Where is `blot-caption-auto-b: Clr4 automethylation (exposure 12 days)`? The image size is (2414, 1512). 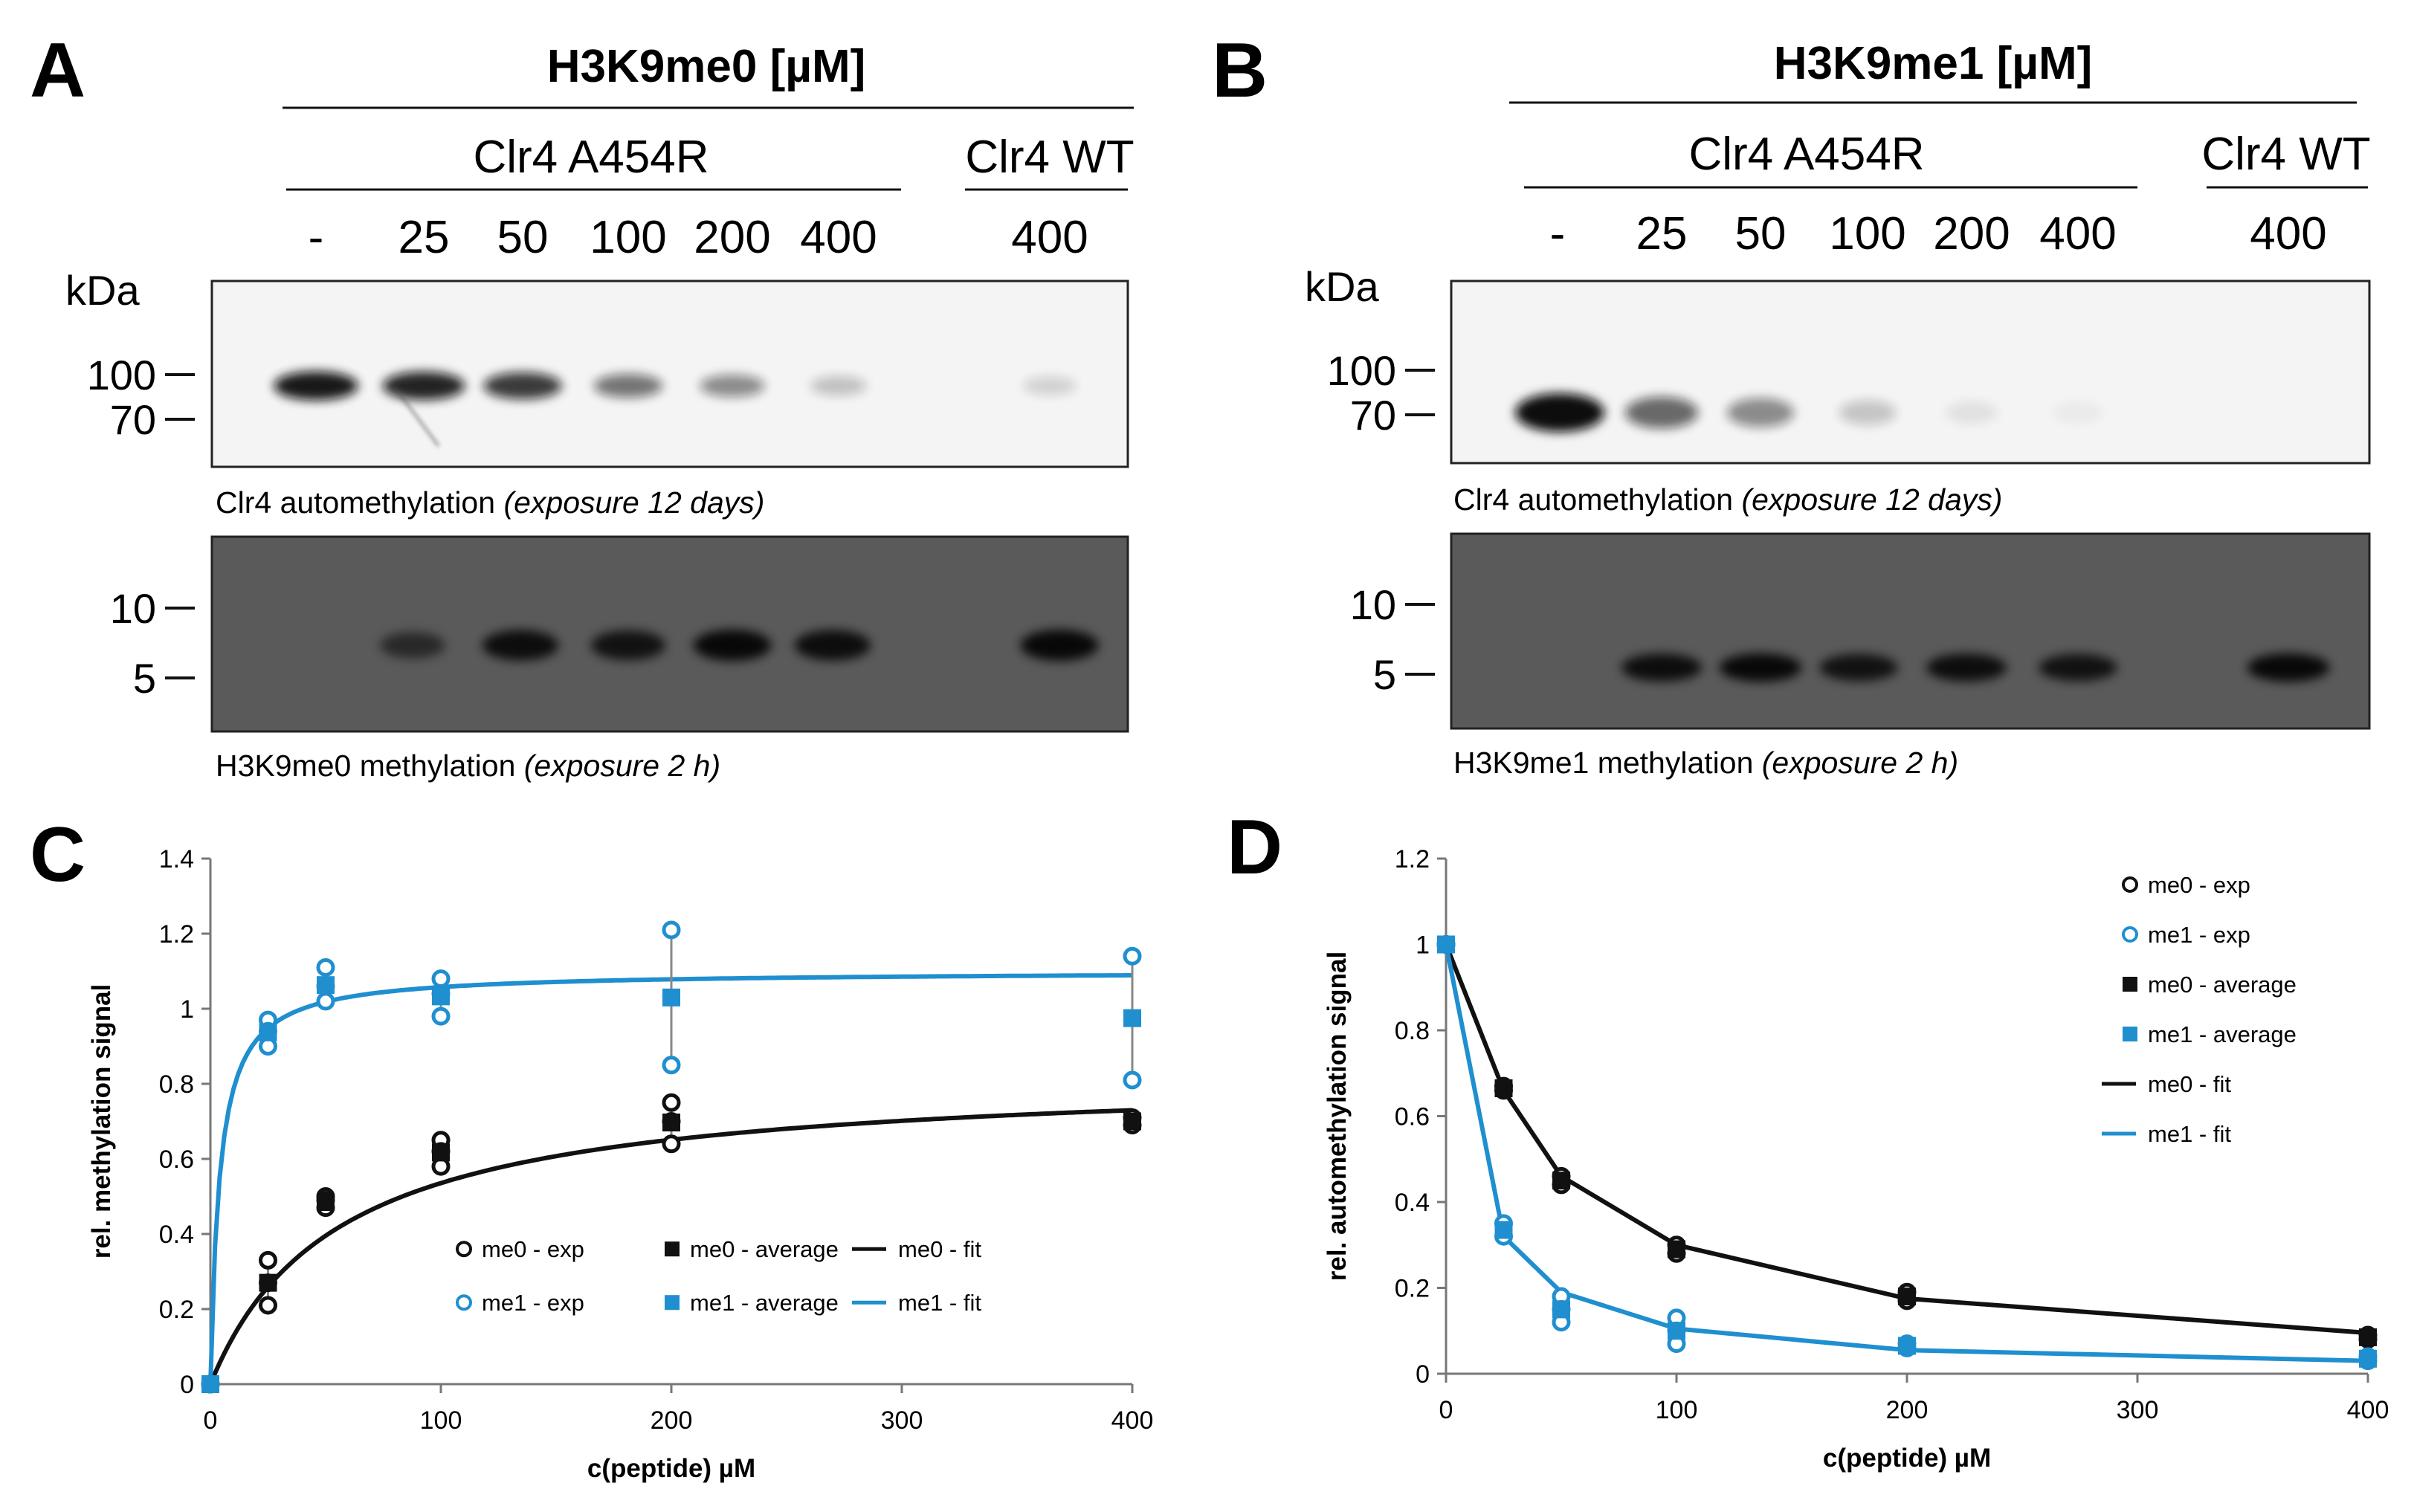 blot-caption-auto-b: Clr4 automethylation (exposure 12 days) is located at coordinates (1727, 500).